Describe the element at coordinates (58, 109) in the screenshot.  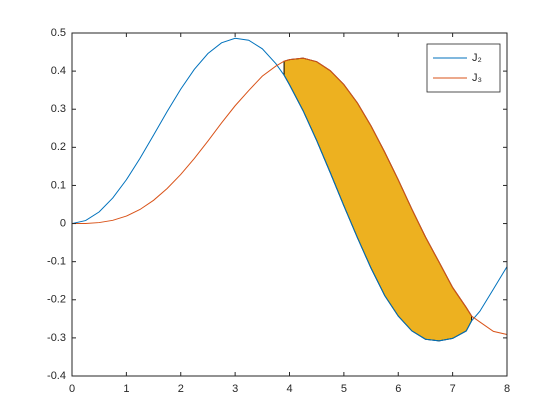
I see `y-tick-label: 0.3` at that location.